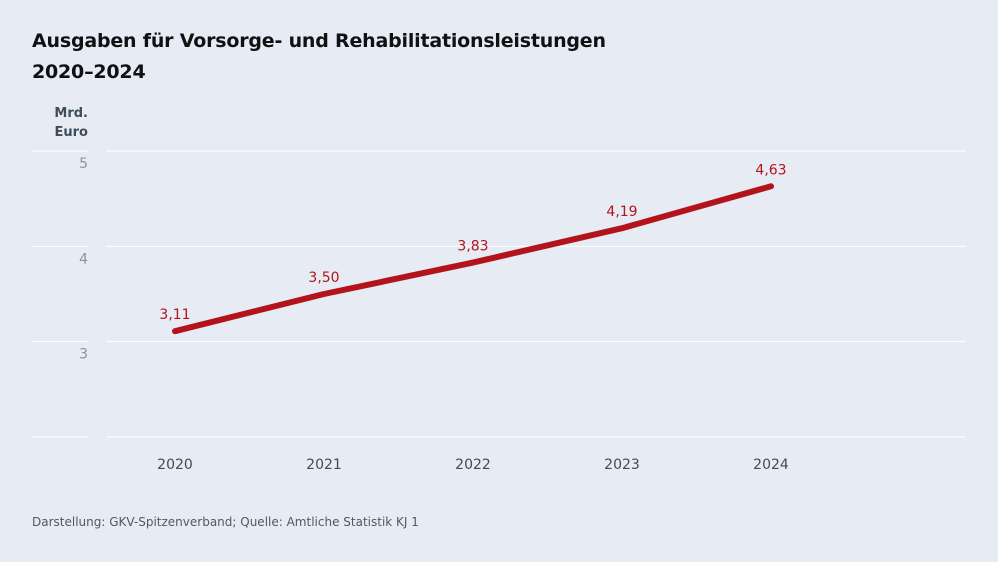  What do you see at coordinates (71, 132) in the screenshot?
I see `y-axis-label-line-2: Euro` at bounding box center [71, 132].